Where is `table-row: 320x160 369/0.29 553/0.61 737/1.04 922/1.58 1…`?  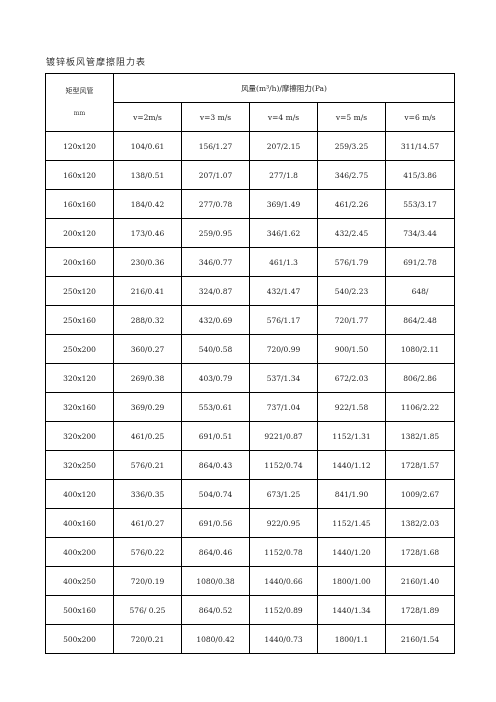
table-row: 320x160 369/0.29 553/0.61 737/1.04 922/1.58 1… is located at coordinates (250, 407).